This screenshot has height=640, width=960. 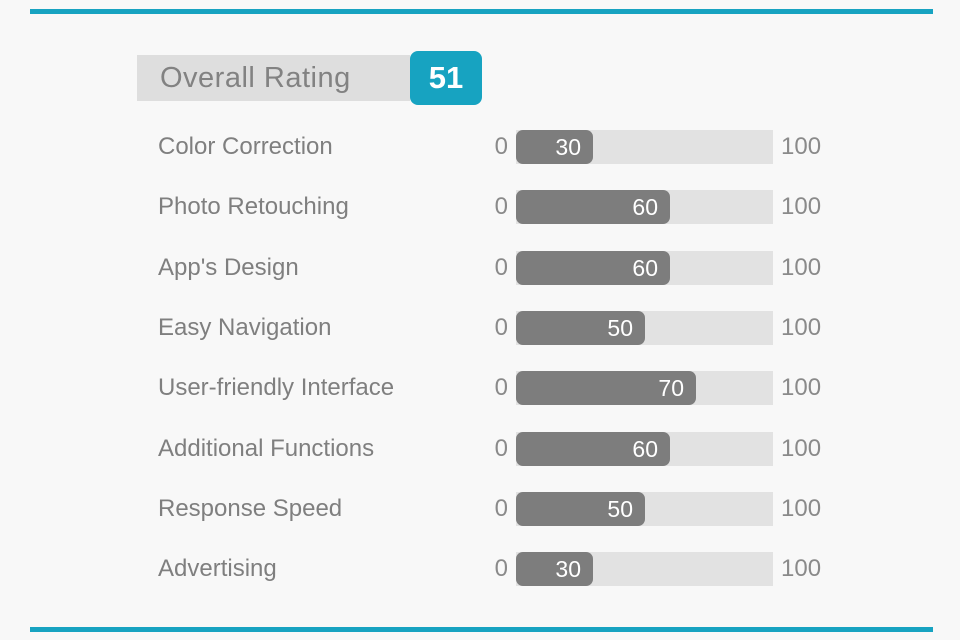 I want to click on rating-row: App's Design 0 60 100, so click(x=480, y=268).